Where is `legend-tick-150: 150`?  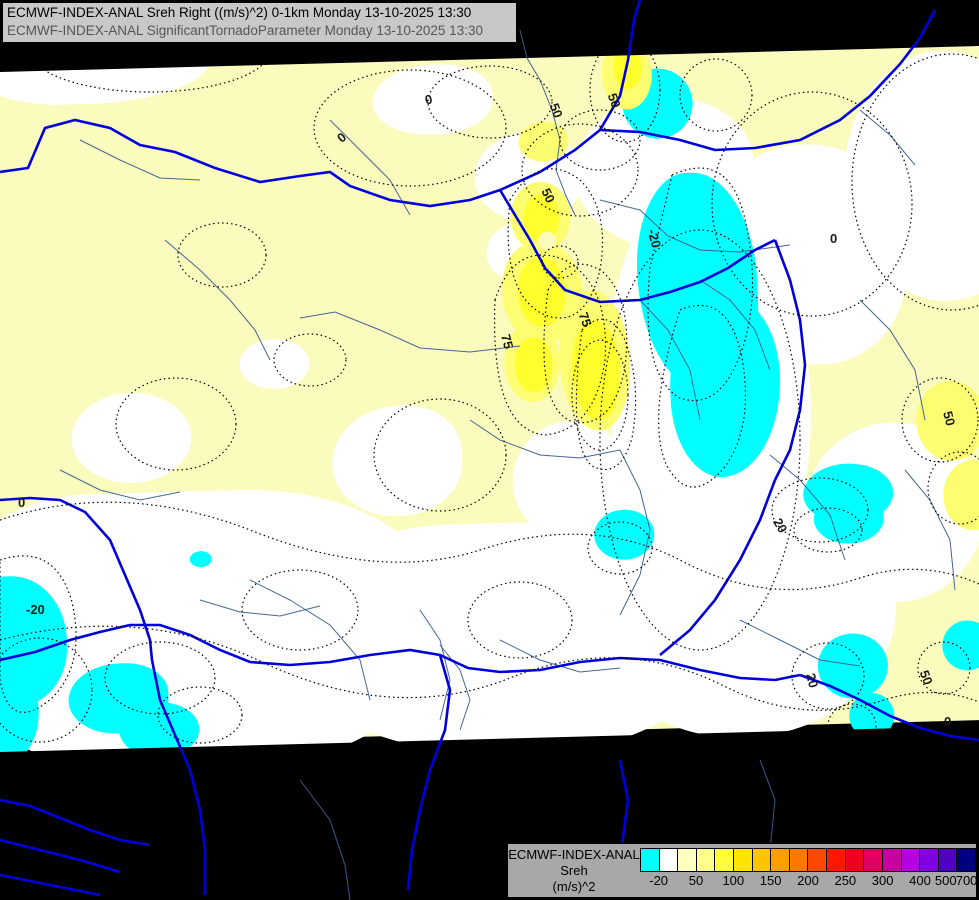 legend-tick-150: 150 is located at coordinates (770, 880).